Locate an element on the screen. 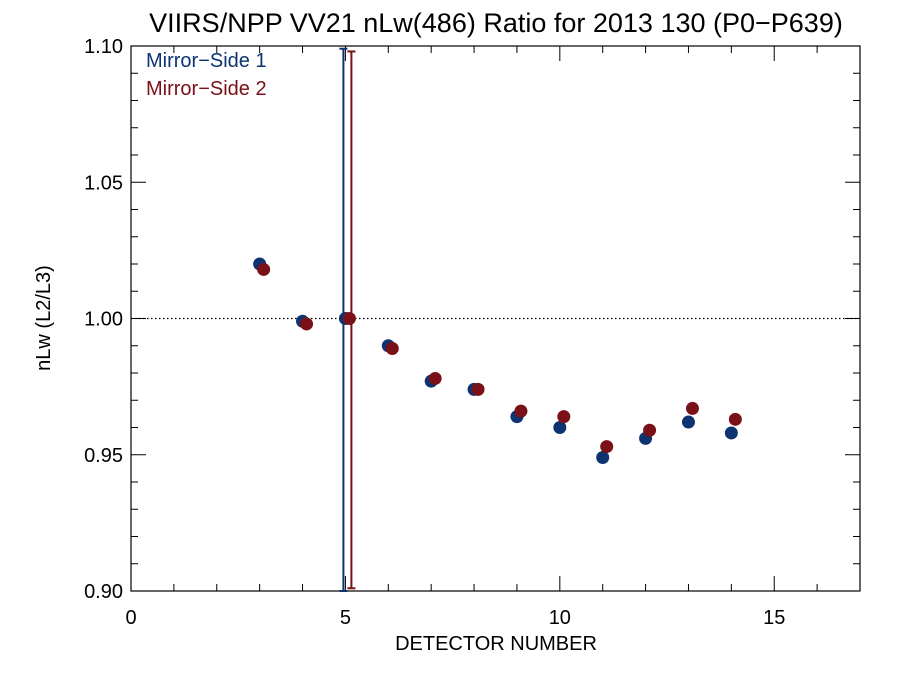  x-tick-label: 0 is located at coordinates (130, 618).